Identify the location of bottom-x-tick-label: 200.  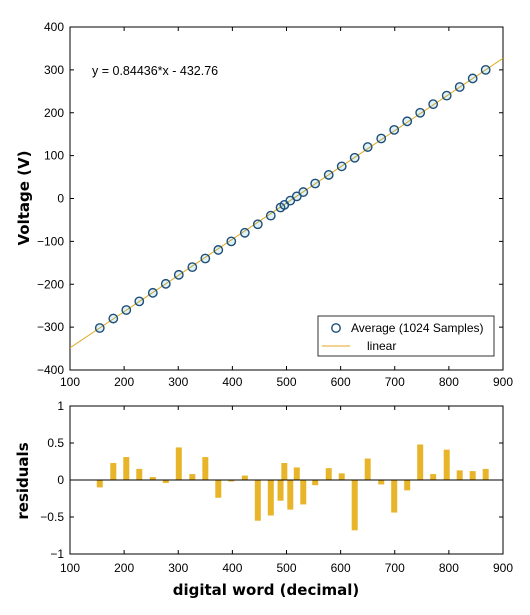
(124, 568).